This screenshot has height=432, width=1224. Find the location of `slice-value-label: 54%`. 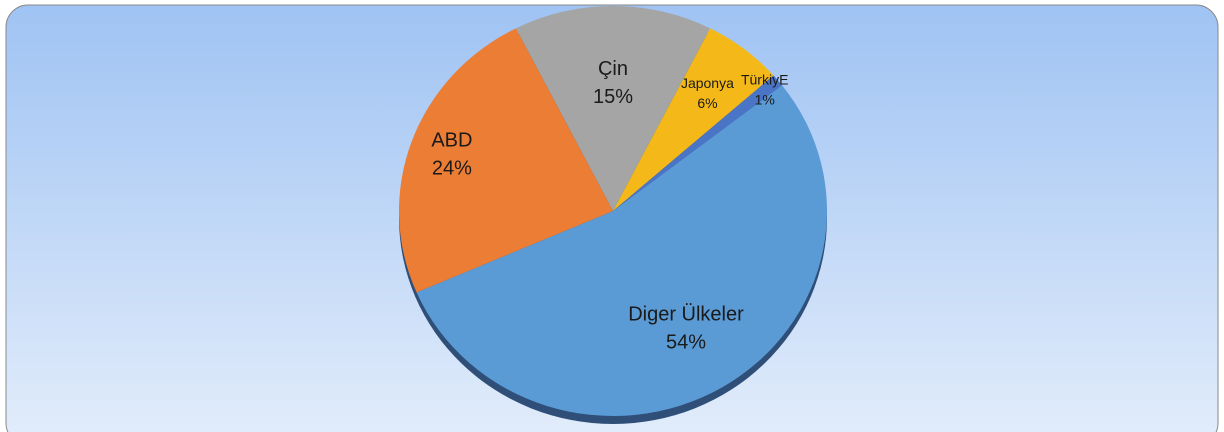

slice-value-label: 54% is located at coordinates (686, 343).